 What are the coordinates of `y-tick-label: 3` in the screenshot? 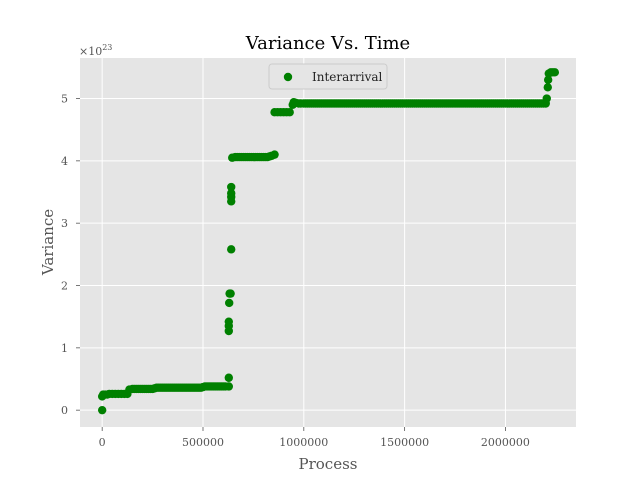 It's located at (64, 223).